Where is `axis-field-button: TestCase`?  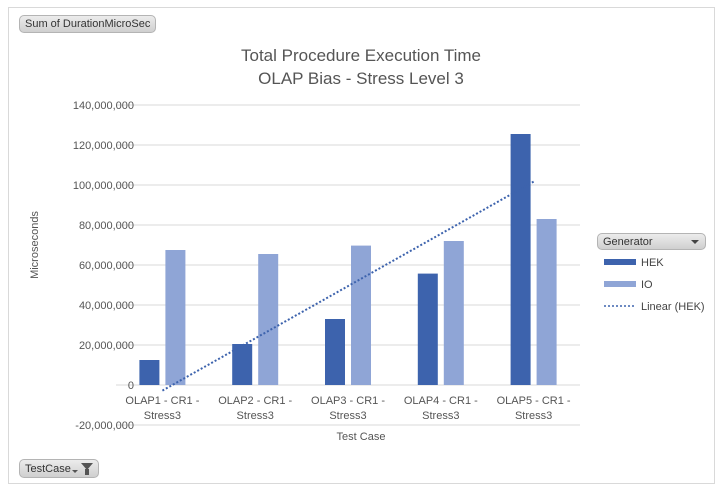 axis-field-button: TestCase is located at coordinates (59, 468).